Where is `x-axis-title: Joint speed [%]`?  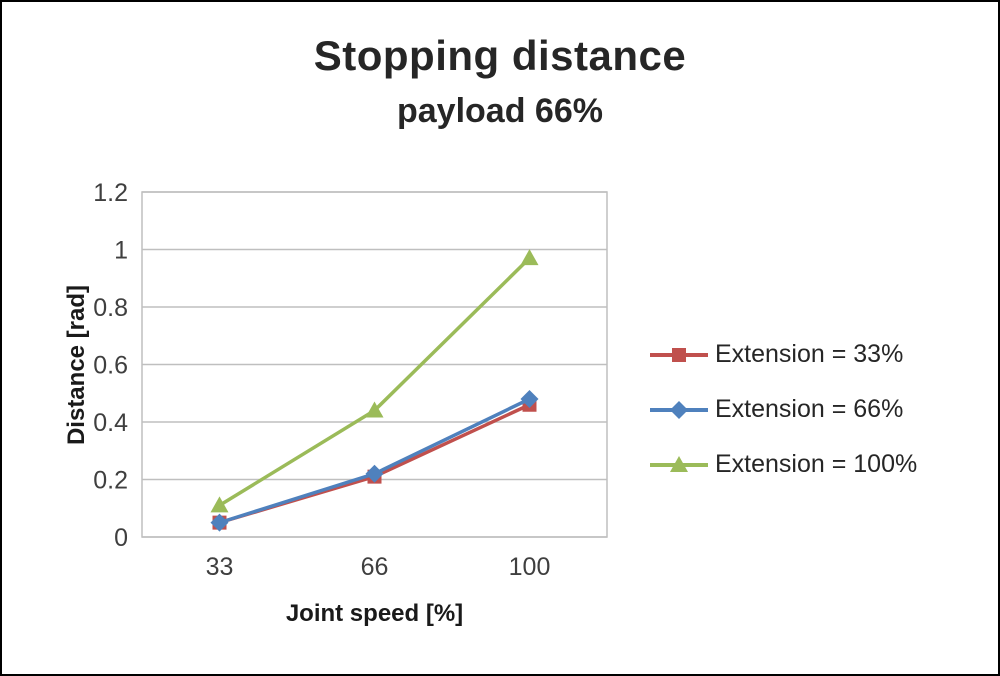
x-axis-title: Joint speed [%] is located at coordinates (374, 613).